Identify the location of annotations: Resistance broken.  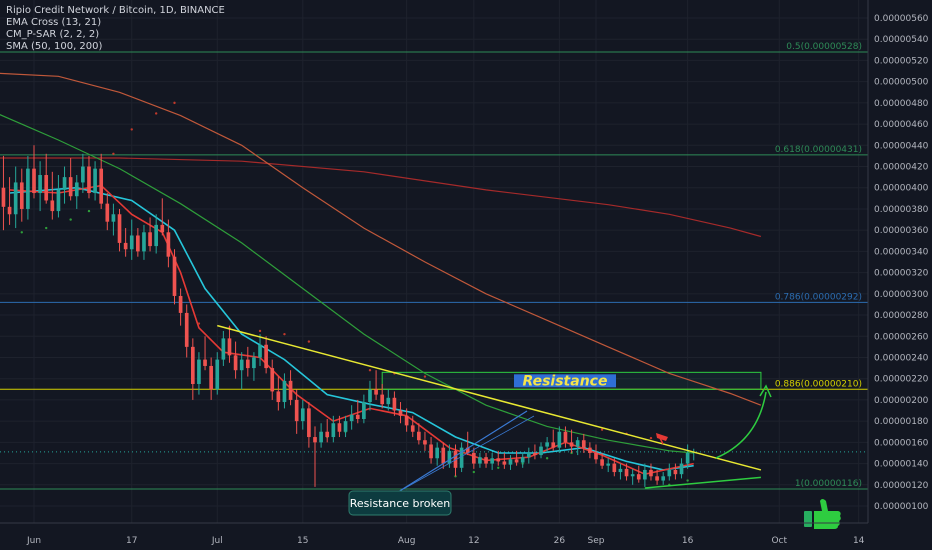
(594, 456).